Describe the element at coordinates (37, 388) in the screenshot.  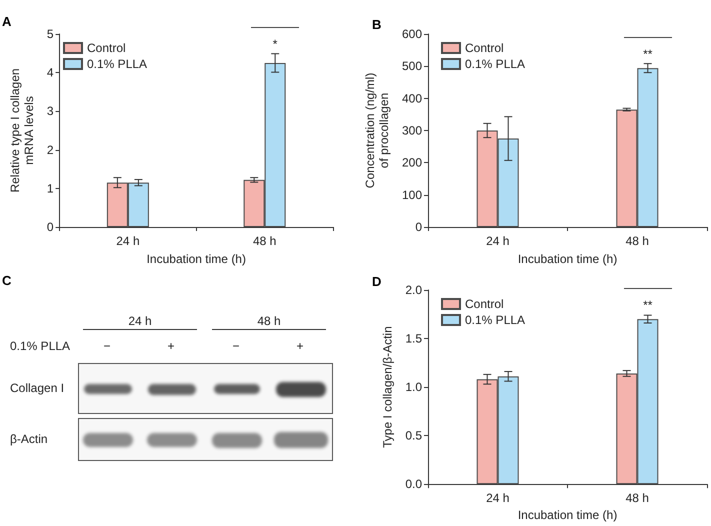
I see `text: Collagen I` at that location.